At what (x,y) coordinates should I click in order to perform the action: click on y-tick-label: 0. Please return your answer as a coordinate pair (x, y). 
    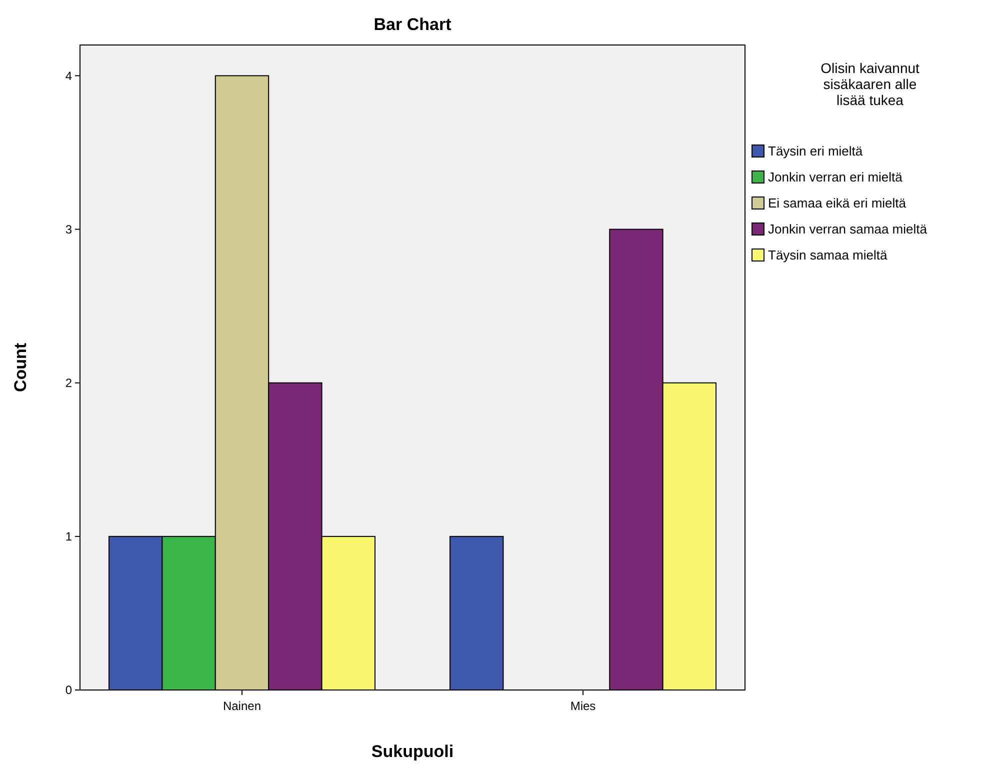
    Looking at the image, I should click on (68, 690).